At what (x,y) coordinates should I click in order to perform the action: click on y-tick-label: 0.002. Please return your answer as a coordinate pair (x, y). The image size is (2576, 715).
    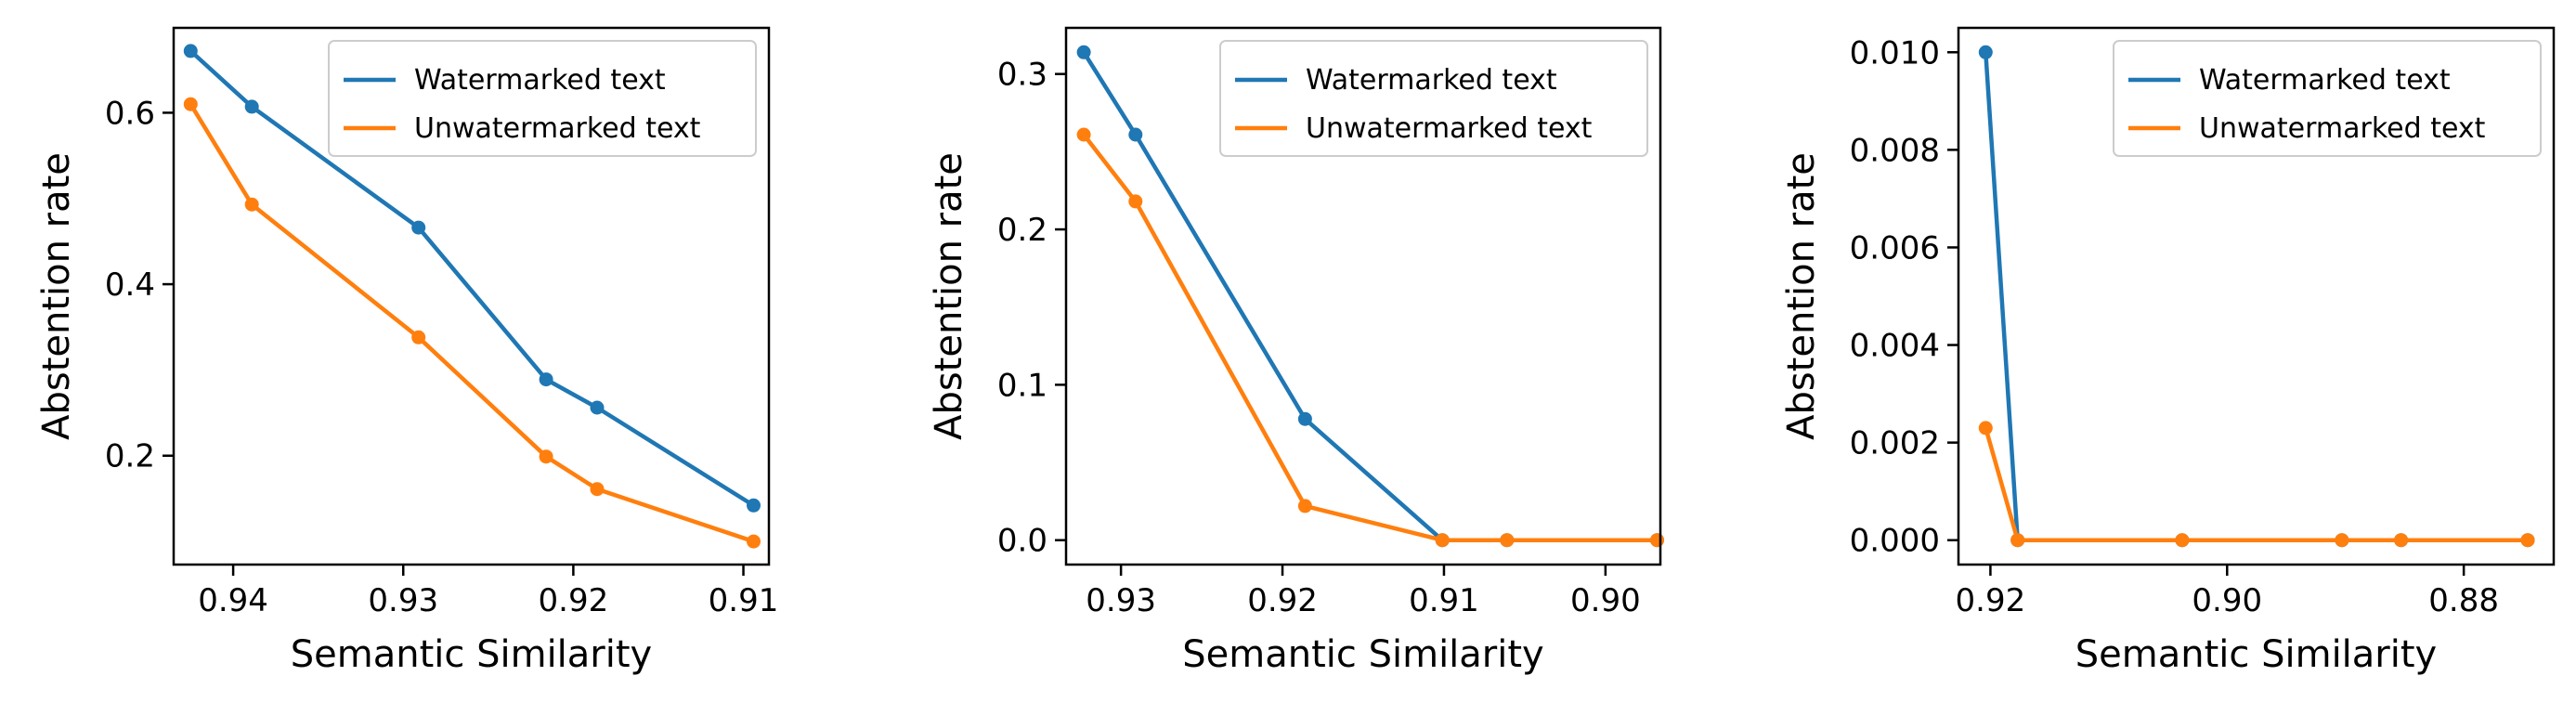
    Looking at the image, I should click on (1895, 443).